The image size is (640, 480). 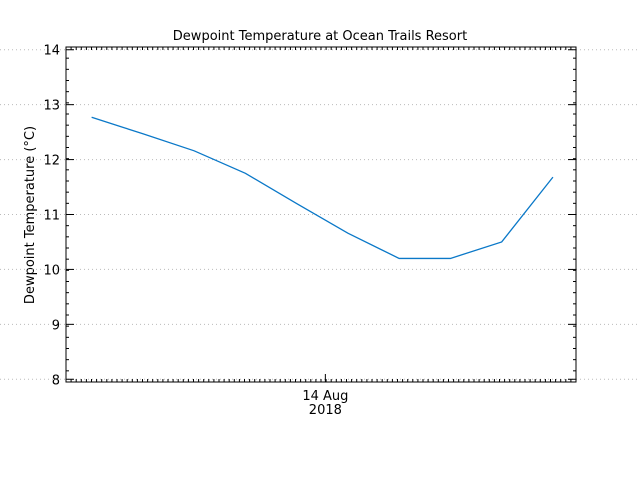 What do you see at coordinates (51, 106) in the screenshot?
I see `y-tick-label: 13` at bounding box center [51, 106].